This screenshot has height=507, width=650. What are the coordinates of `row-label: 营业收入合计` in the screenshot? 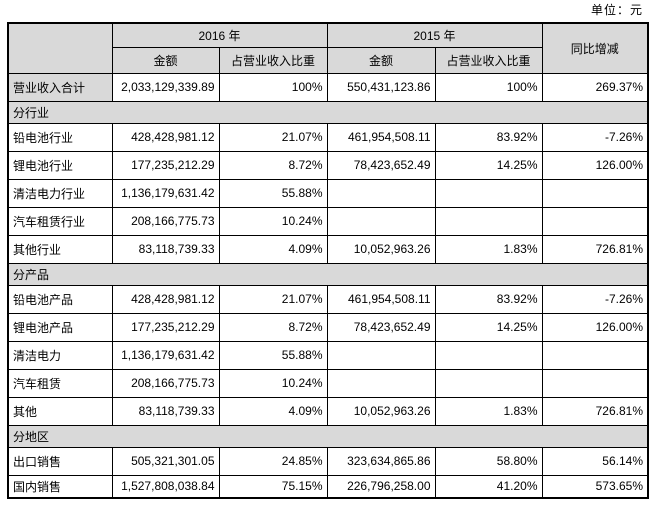 It's located at (60, 87).